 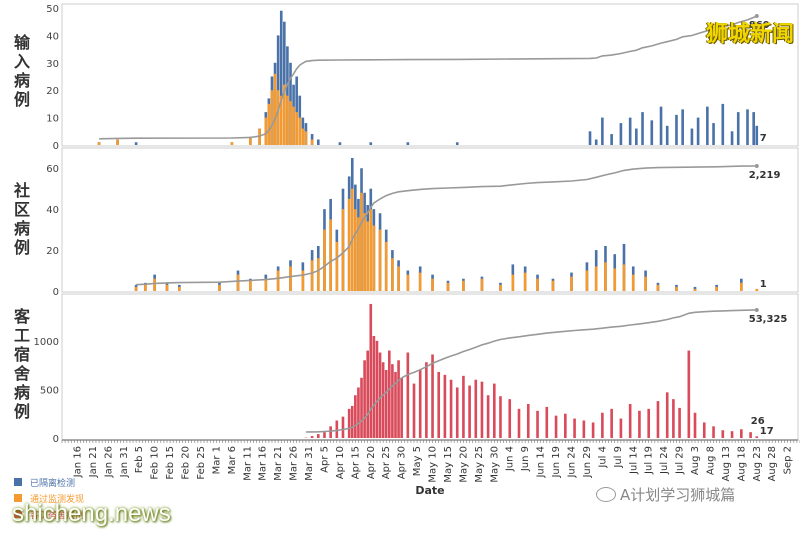 I want to click on legend-label: 客工宿舍病例, so click(x=57, y=515).